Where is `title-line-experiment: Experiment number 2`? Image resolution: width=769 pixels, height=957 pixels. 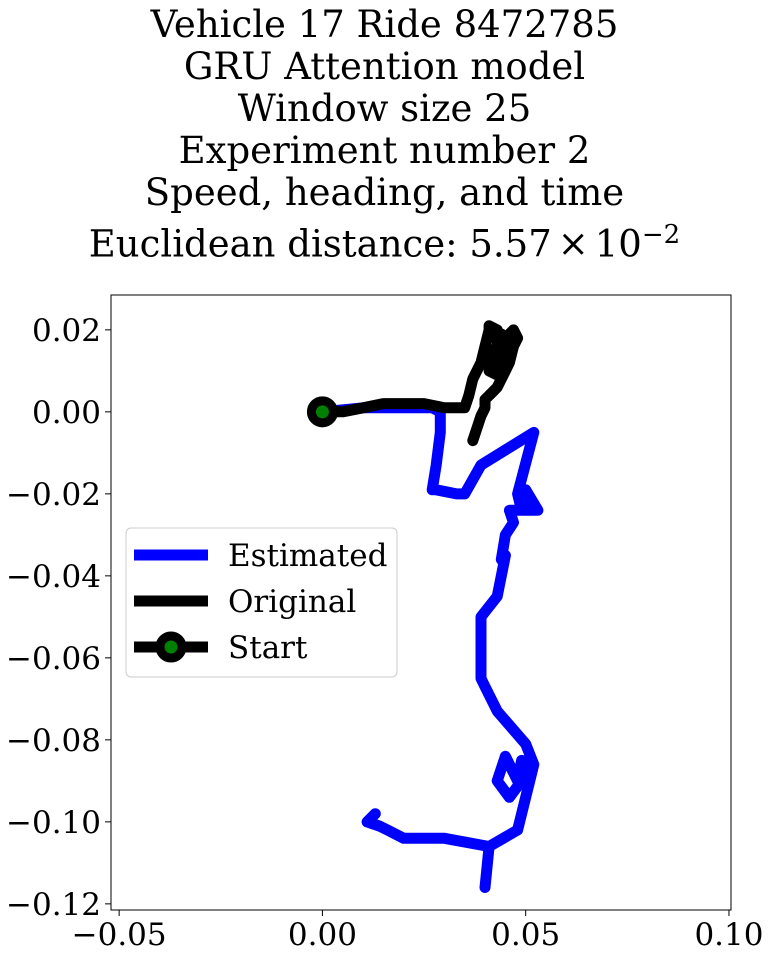 title-line-experiment: Experiment number 2 is located at coordinates (384, 150).